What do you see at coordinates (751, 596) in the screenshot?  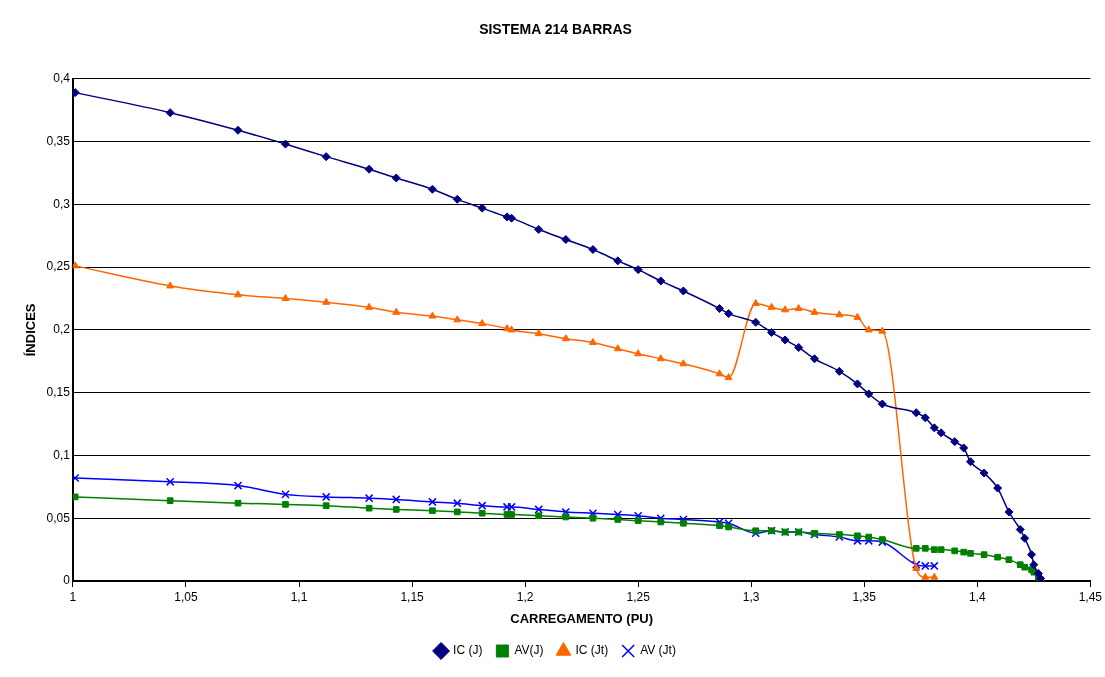 I see `x-tick-label: 1,3` at bounding box center [751, 596].